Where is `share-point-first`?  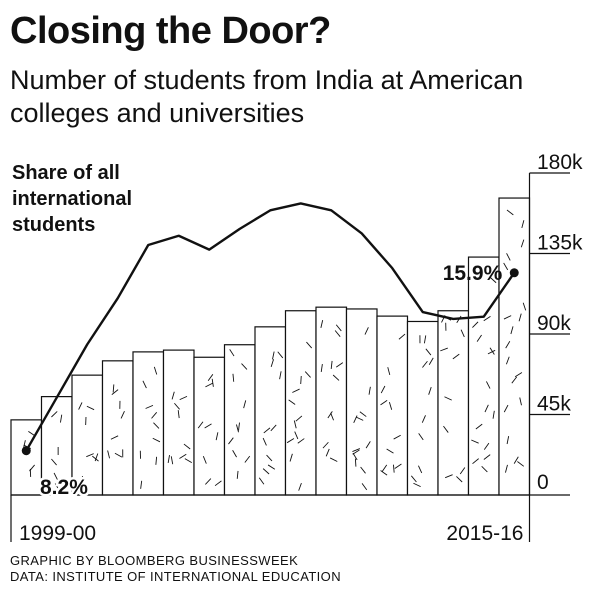 share-point-first is located at coordinates (26, 451).